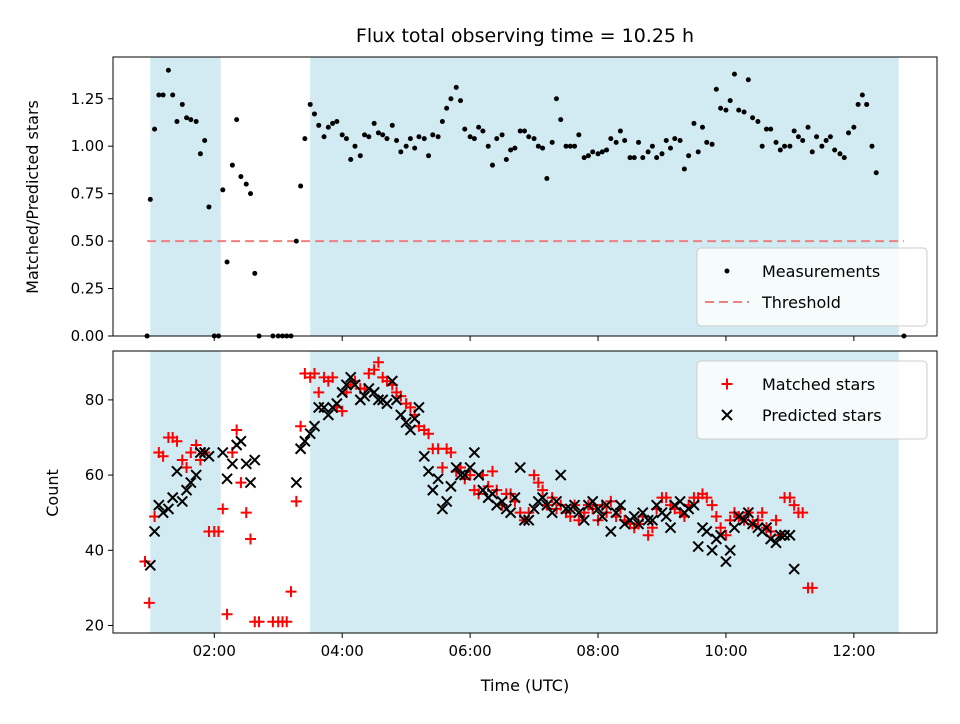 Image resolution: width=960 pixels, height=724 pixels. What do you see at coordinates (94, 400) in the screenshot?
I see `bottom-y-tick-label: 80` at bounding box center [94, 400].